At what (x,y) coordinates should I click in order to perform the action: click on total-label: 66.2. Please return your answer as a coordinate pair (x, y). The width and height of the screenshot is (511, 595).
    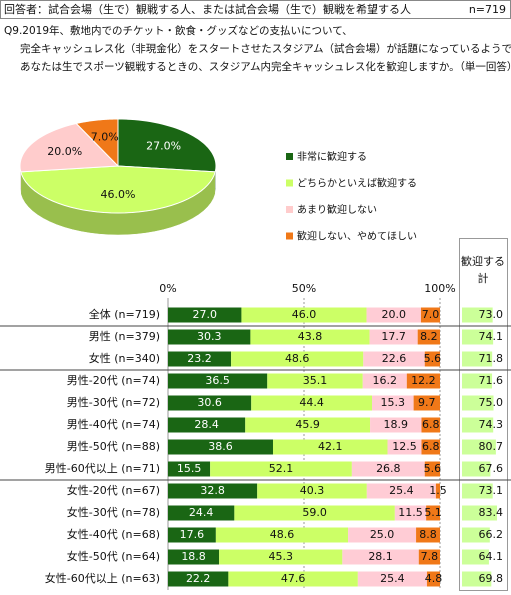
    Looking at the image, I should click on (491, 534).